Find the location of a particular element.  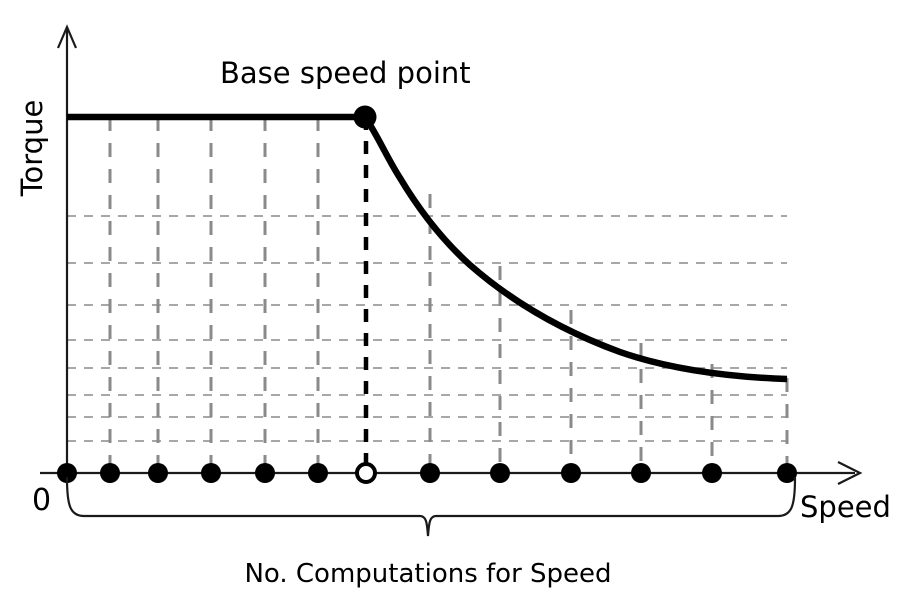

base-speed-point-marker is located at coordinates (365, 117).